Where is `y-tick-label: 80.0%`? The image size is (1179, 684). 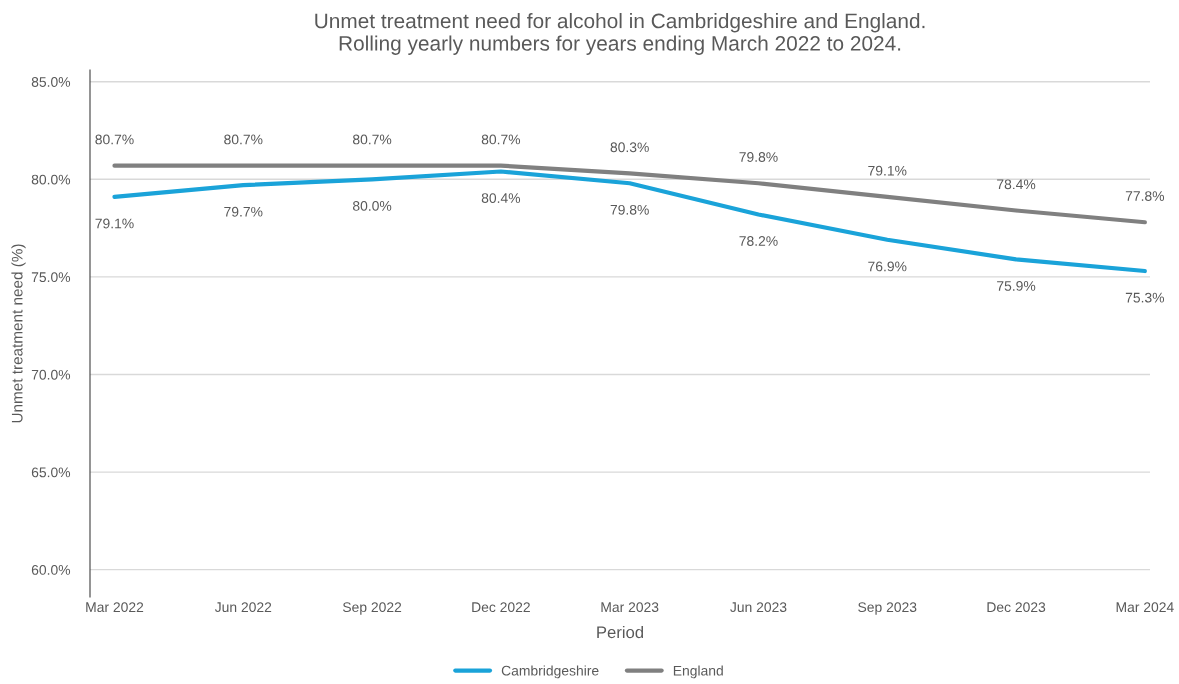 y-tick-label: 80.0% is located at coordinates (51, 179).